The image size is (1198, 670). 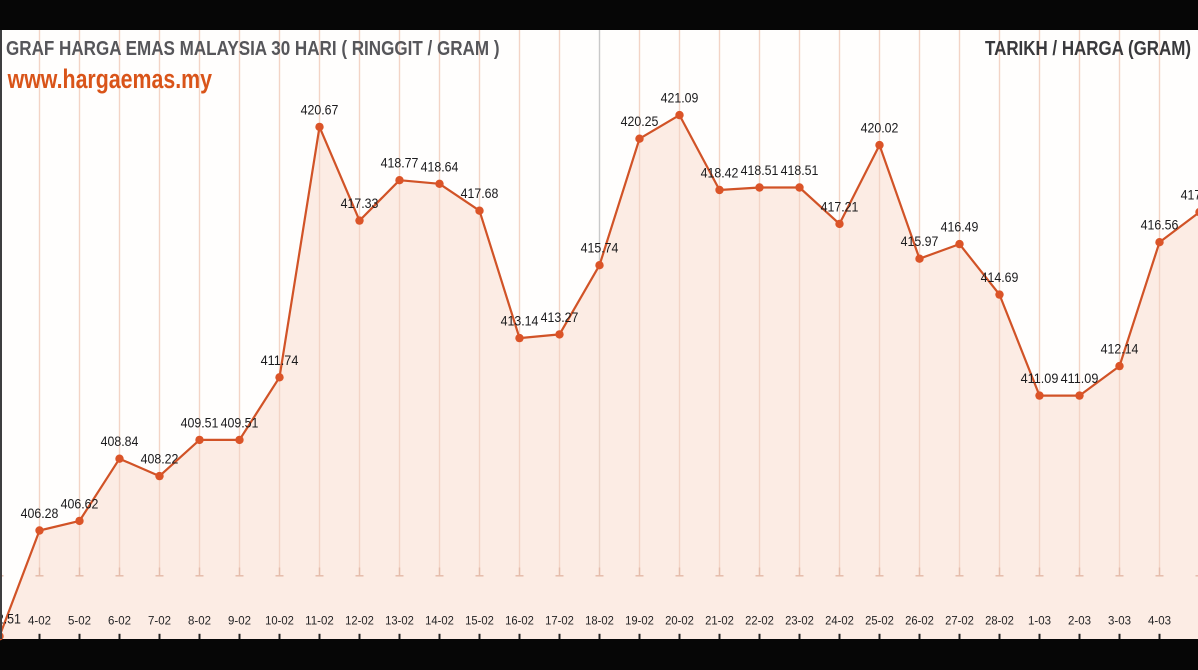 I want to click on svg-text: 417.63, so click(x=1189, y=195).